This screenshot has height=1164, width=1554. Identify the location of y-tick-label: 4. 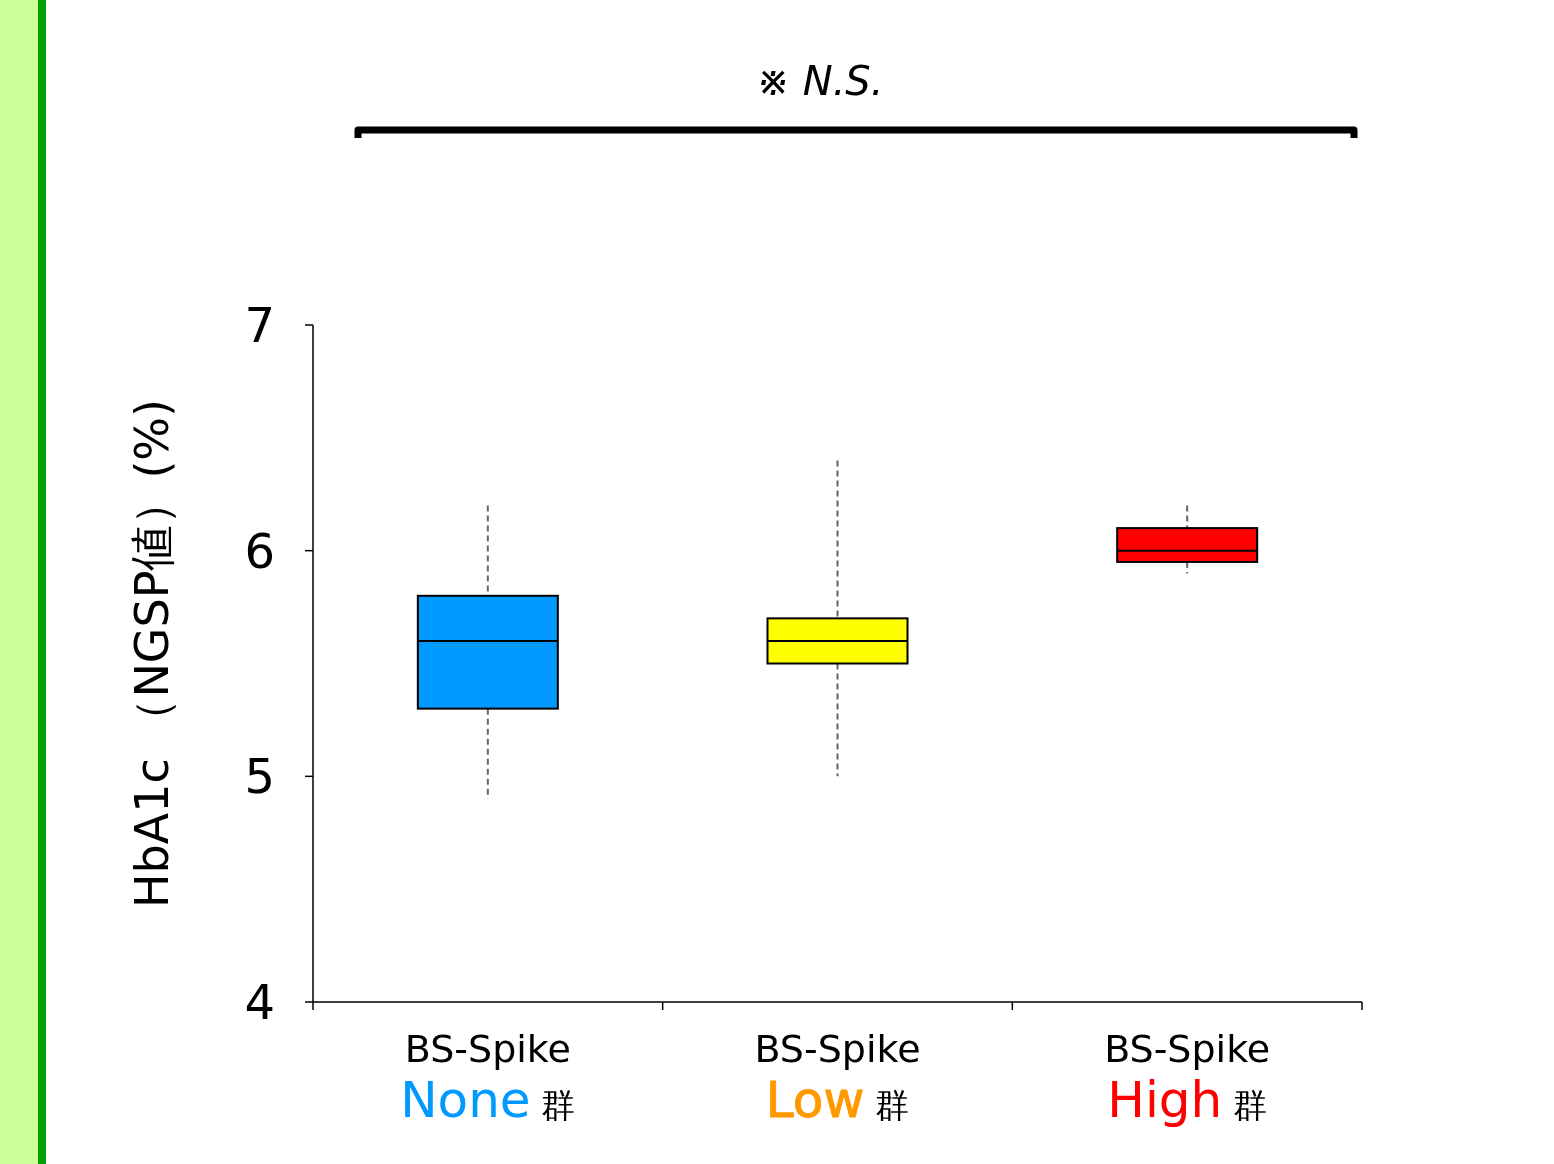
(259, 1002).